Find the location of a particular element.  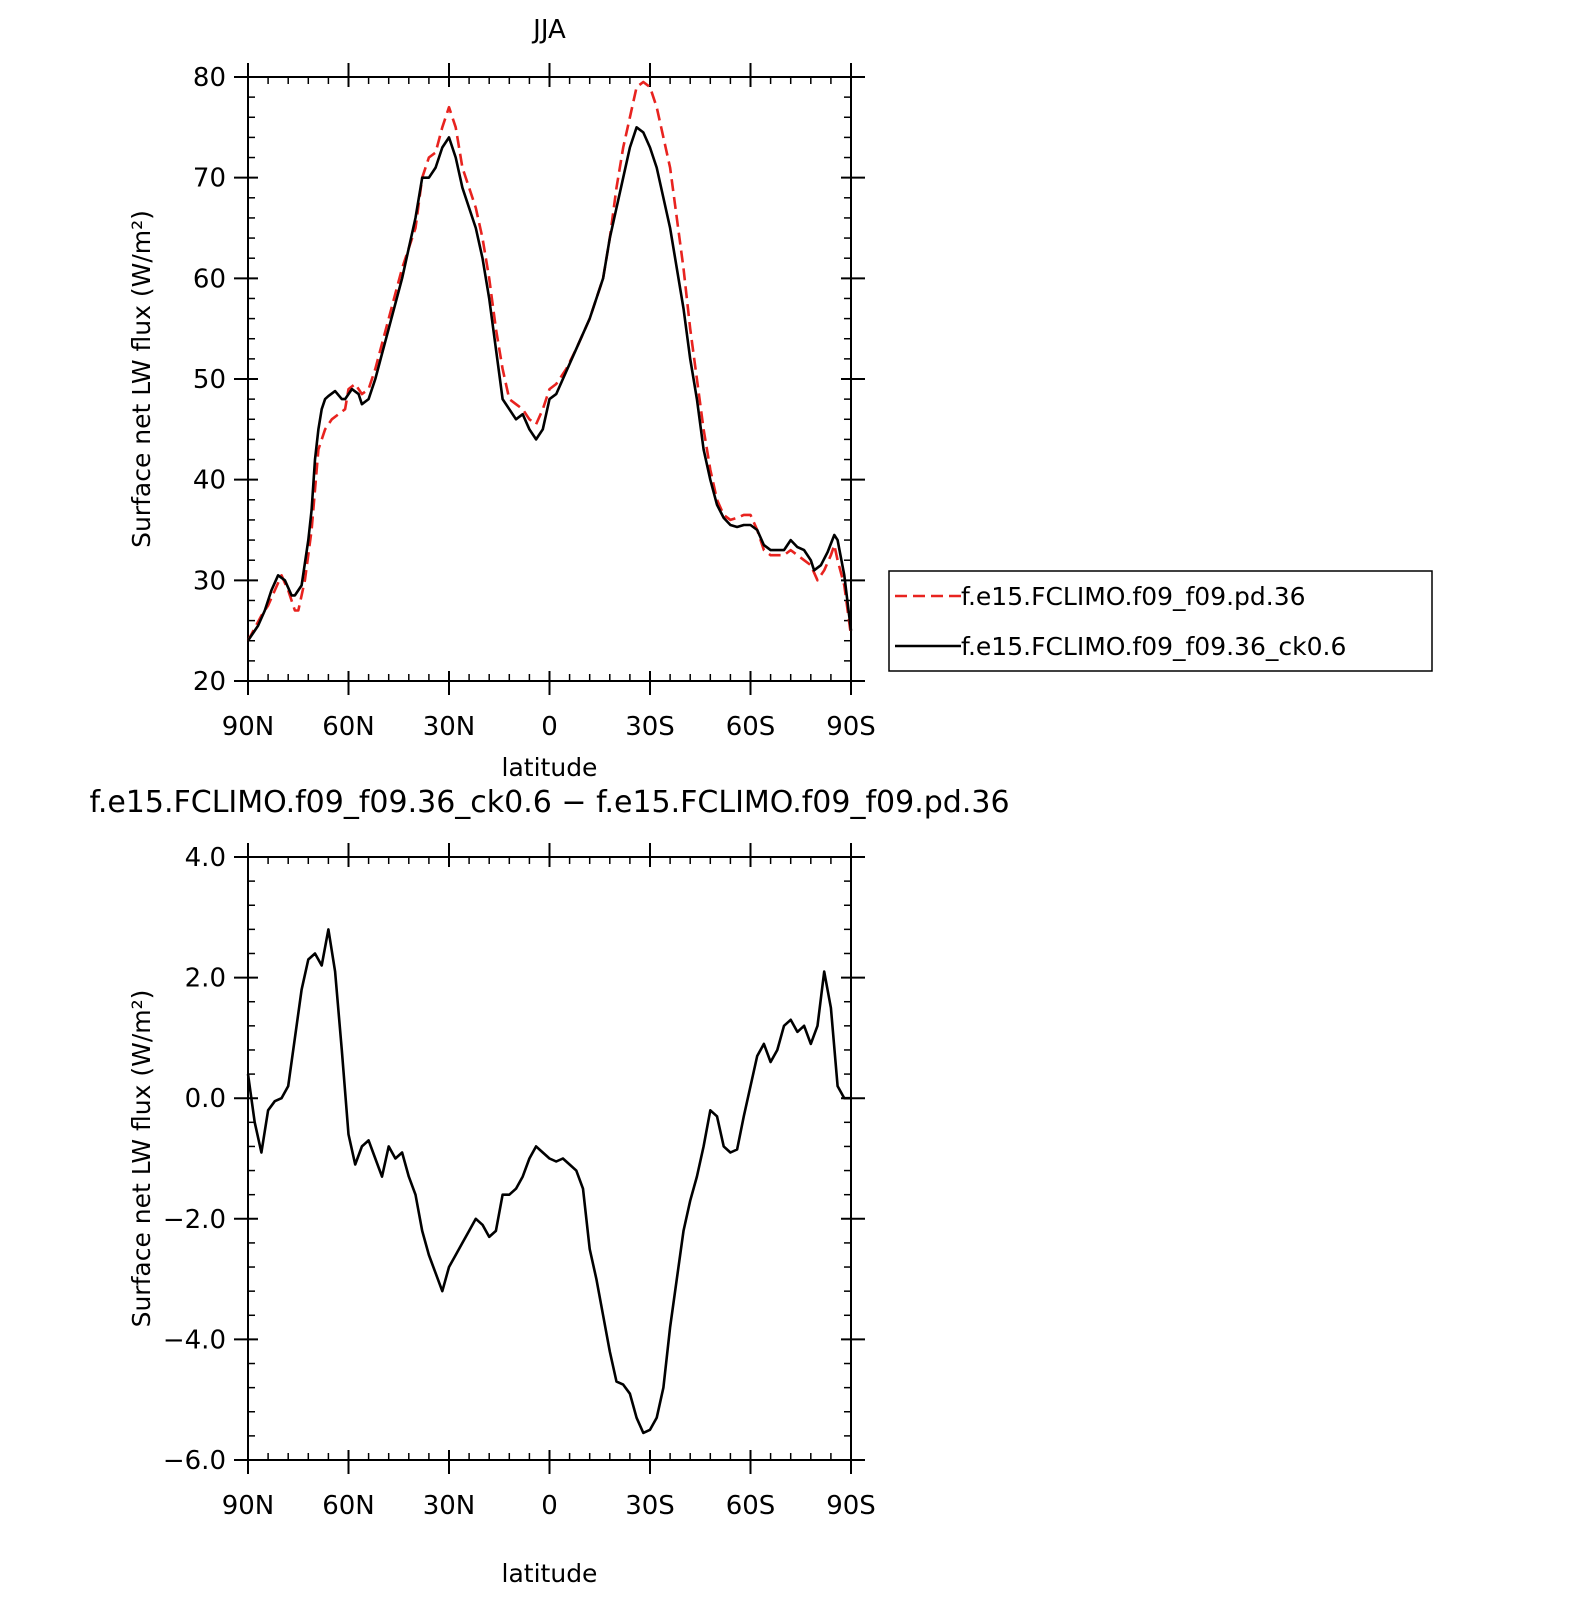

chart-title: JJA is located at coordinates (548, 30).